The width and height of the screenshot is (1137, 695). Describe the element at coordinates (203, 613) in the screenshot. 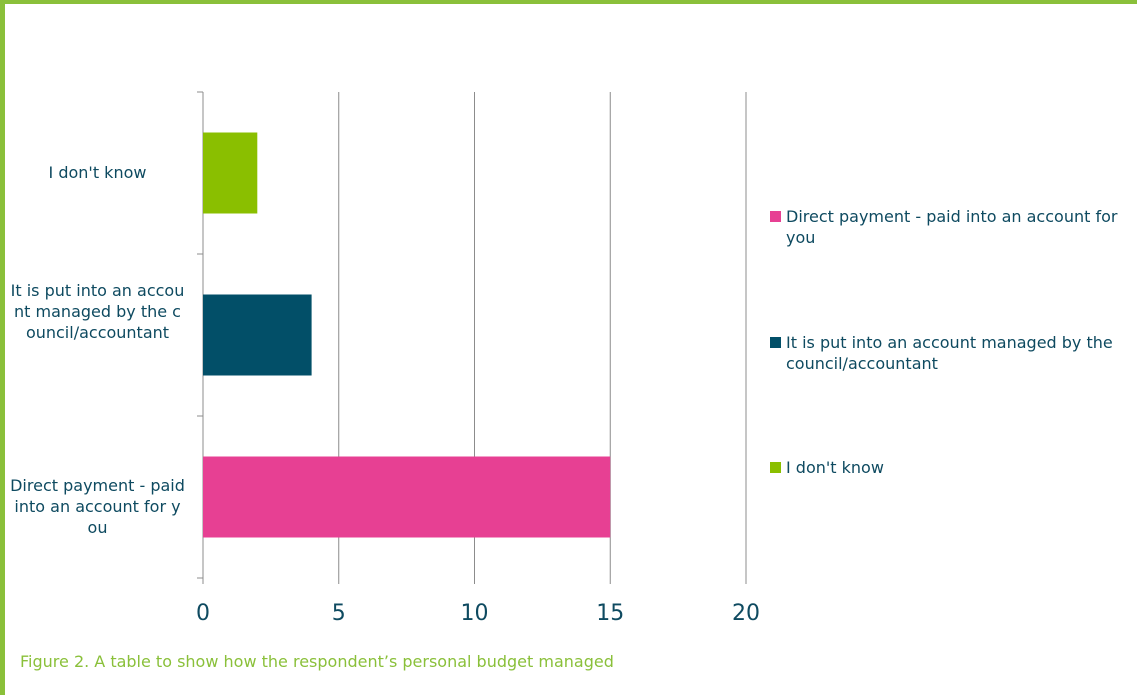

I see `x-tick-label-0: 0` at that location.